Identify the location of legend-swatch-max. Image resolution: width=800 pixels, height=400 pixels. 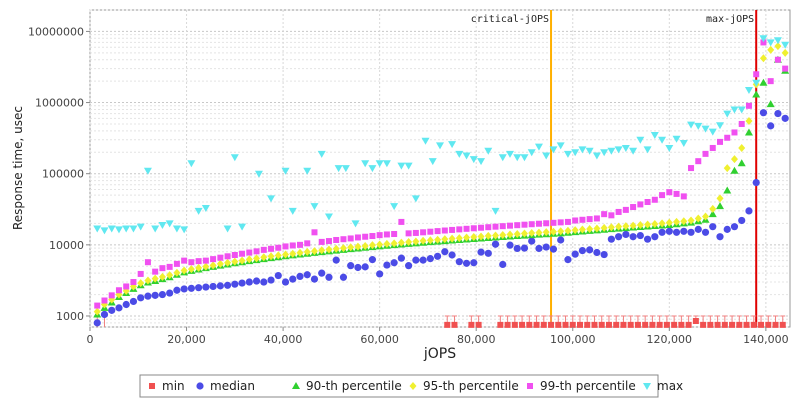
(647, 386).